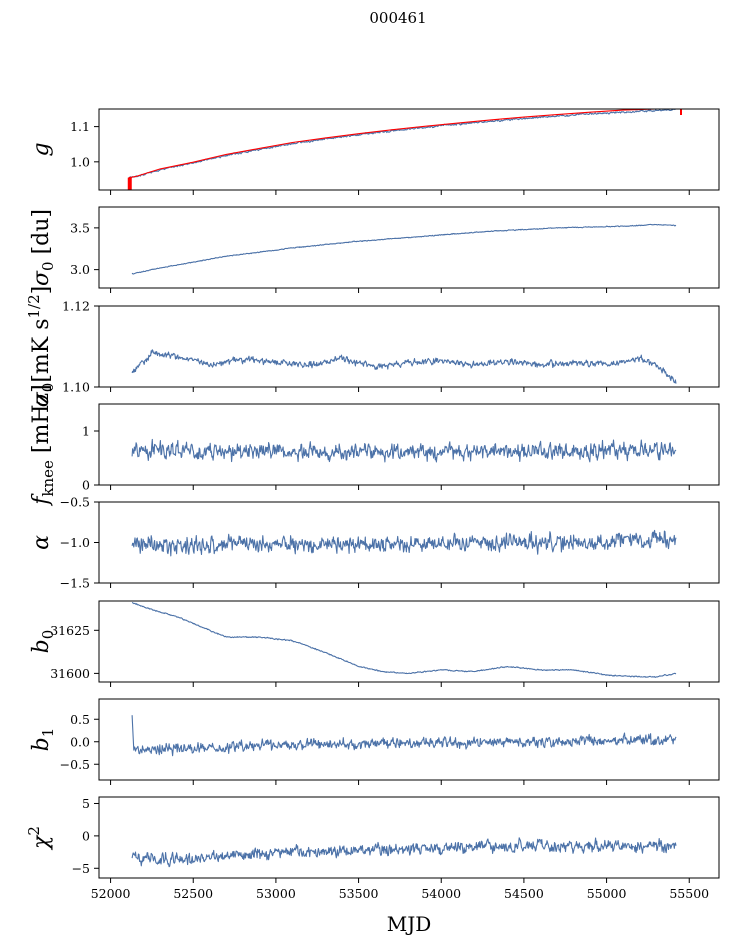 The height and width of the screenshot is (944, 729). Describe the element at coordinates (409, 924) in the screenshot. I see `x-axis-label: MJD` at that location.